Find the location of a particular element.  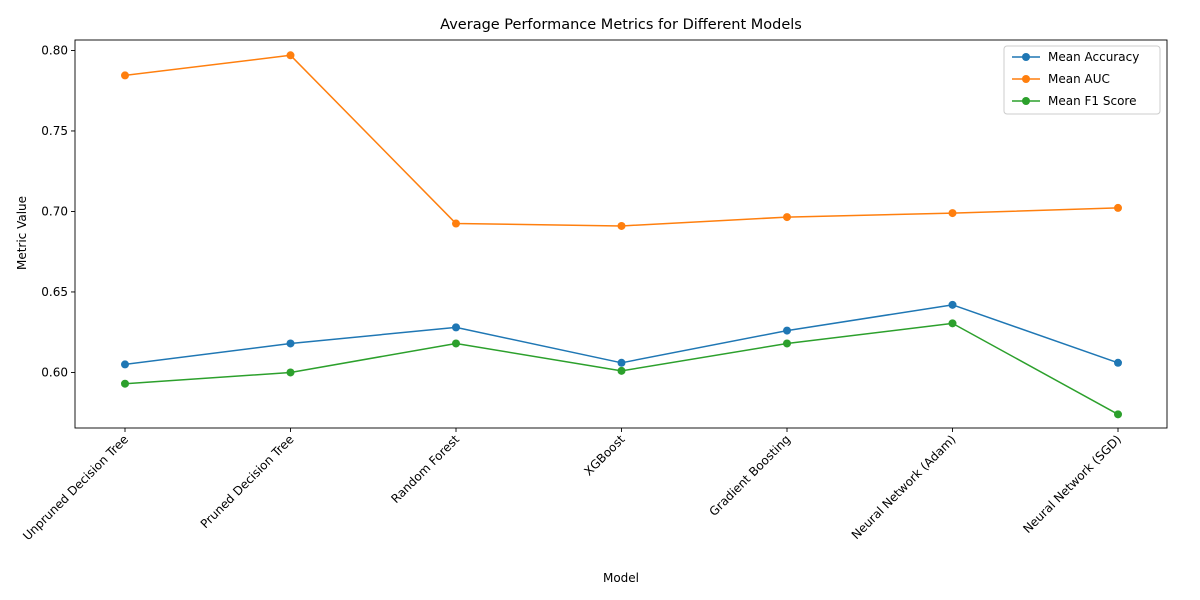

y-tick-label: 0.70 is located at coordinates (54, 211).